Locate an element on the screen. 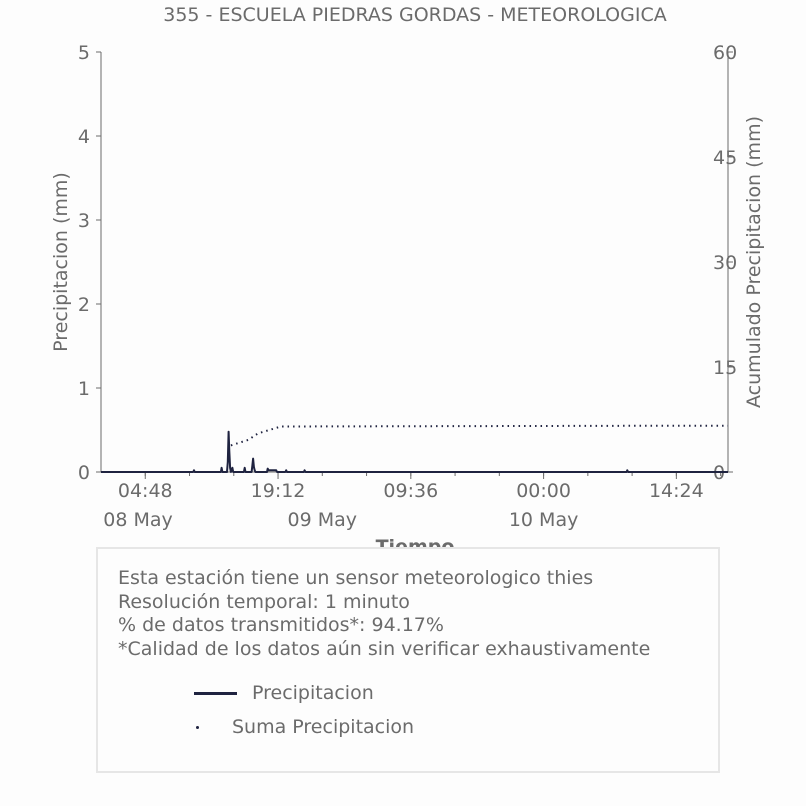  x-tick-label: 09:36 is located at coordinates (410, 491).